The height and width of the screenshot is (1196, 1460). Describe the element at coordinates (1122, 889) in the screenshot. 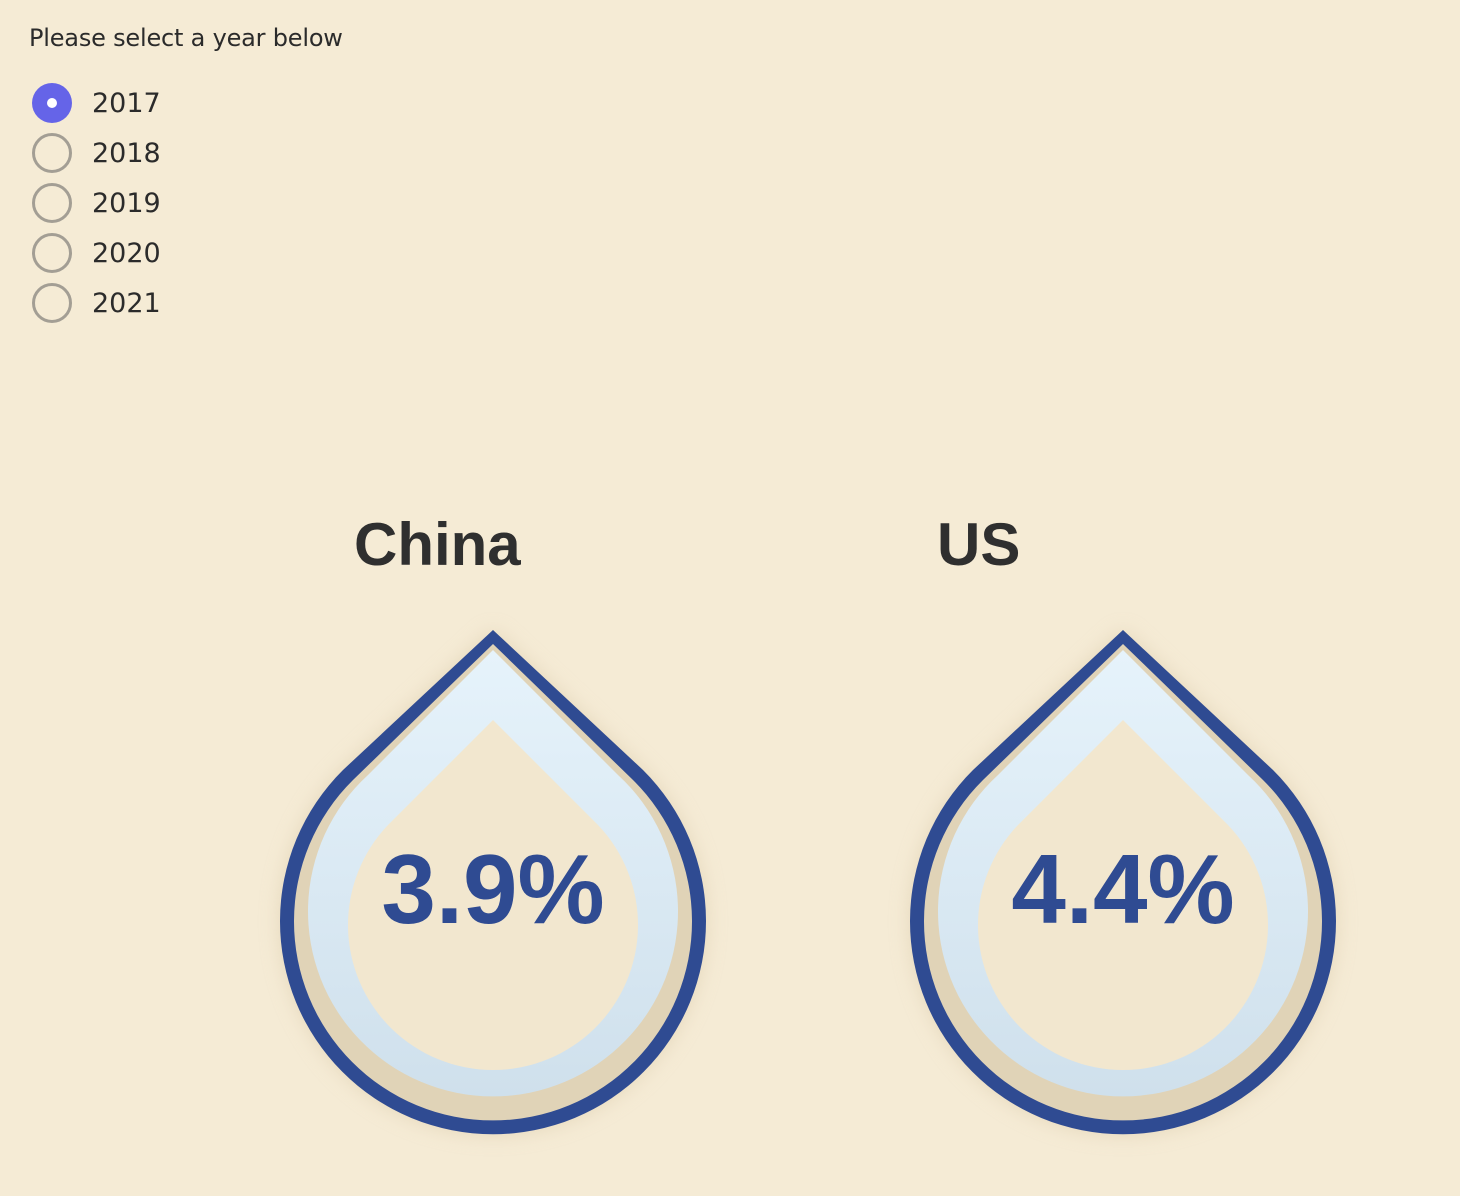

I see `drop-value: 4.4%` at that location.